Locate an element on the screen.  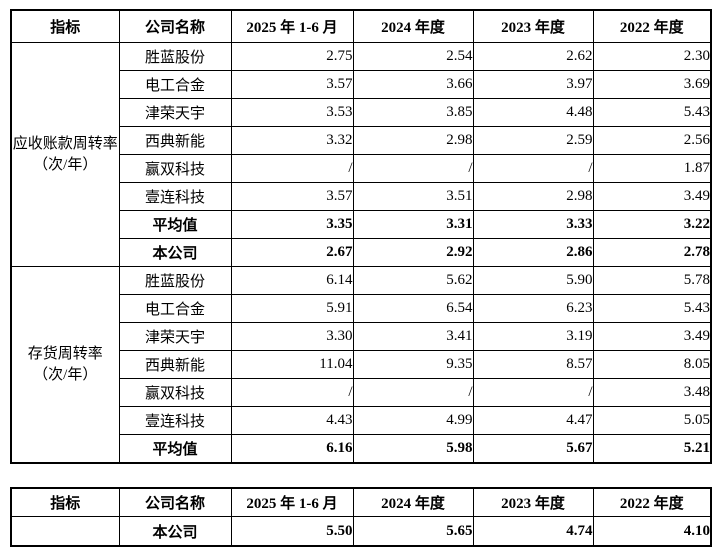
indicator-empty-cell is located at coordinates (65, 531).